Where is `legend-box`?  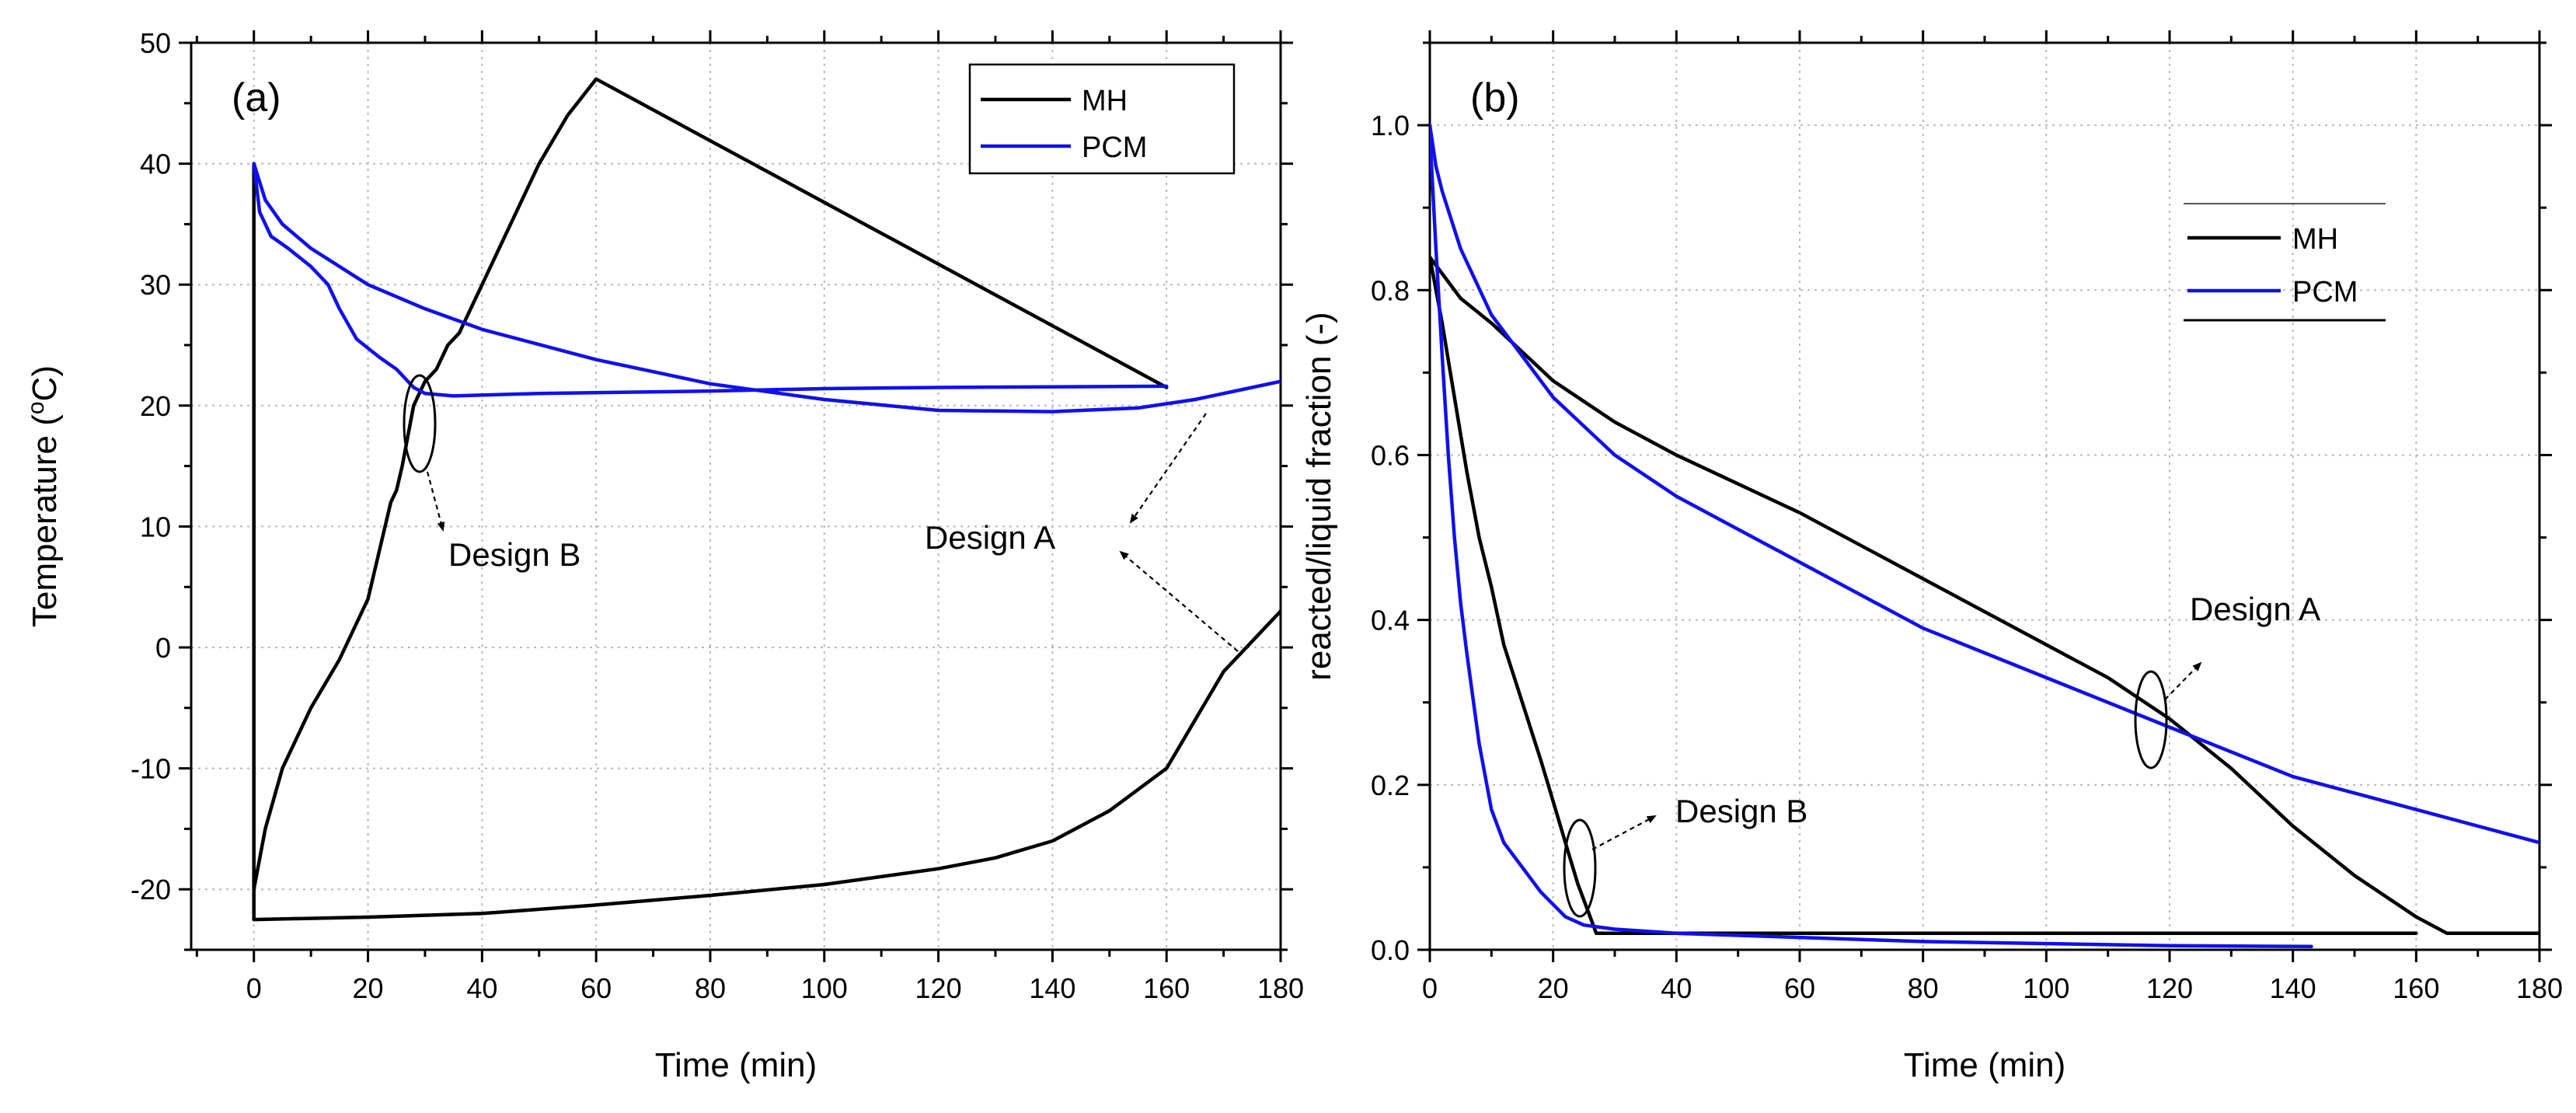 legend-box is located at coordinates (1102, 119).